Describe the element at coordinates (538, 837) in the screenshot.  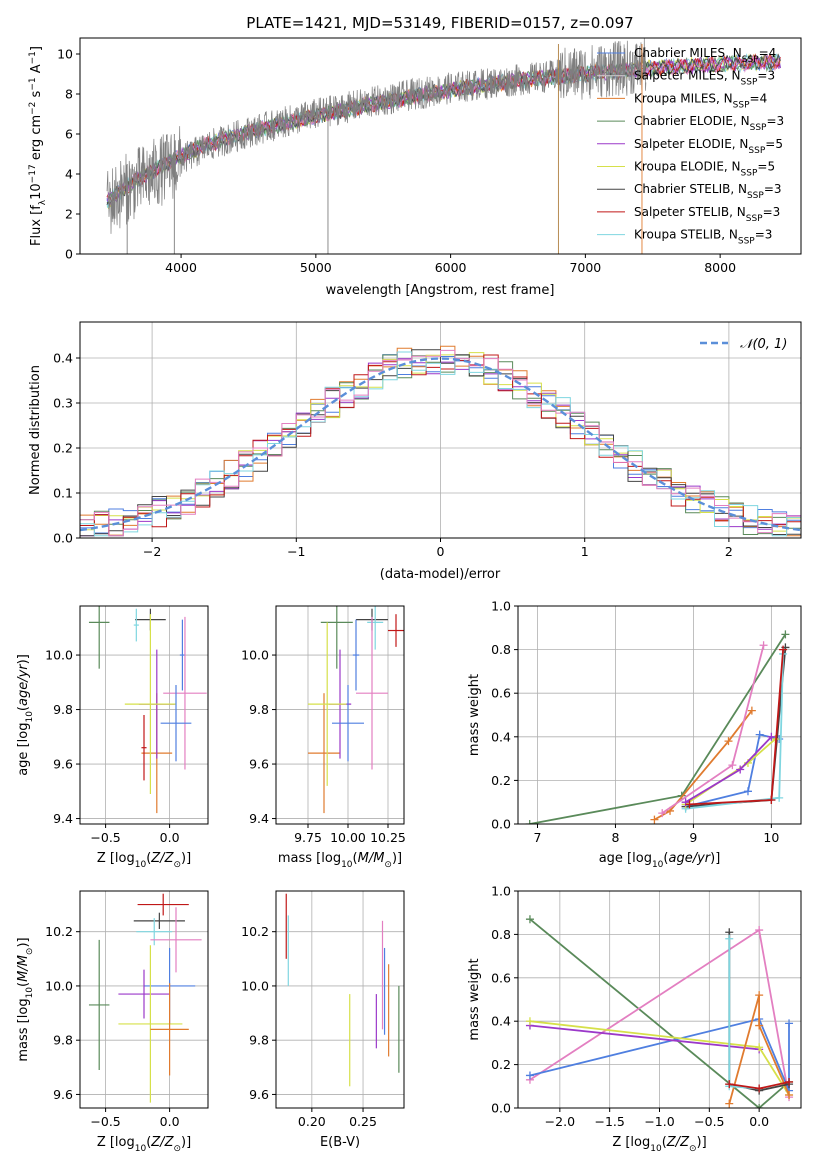
I see `x-tick-label: 7` at that location.